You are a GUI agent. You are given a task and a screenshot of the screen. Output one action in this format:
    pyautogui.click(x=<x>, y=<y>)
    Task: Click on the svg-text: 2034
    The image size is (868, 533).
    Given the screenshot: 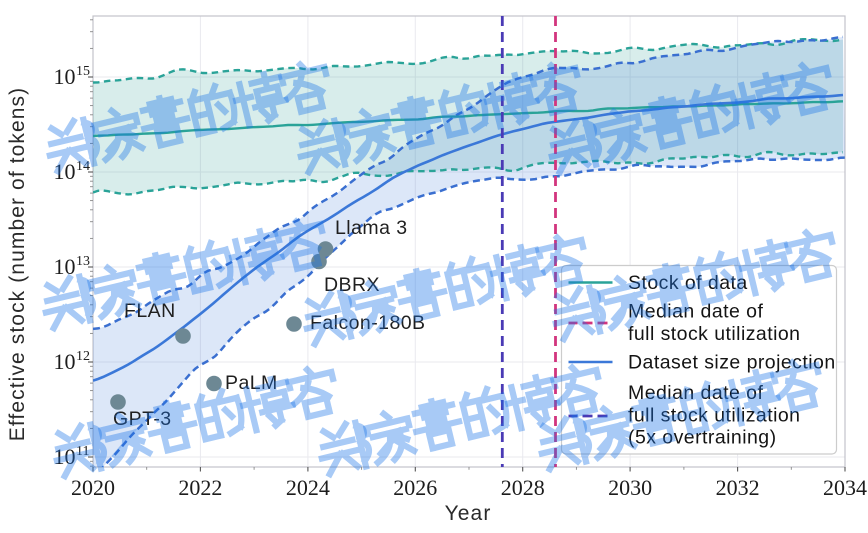 What is the action you would take?
    pyautogui.click(x=845, y=487)
    